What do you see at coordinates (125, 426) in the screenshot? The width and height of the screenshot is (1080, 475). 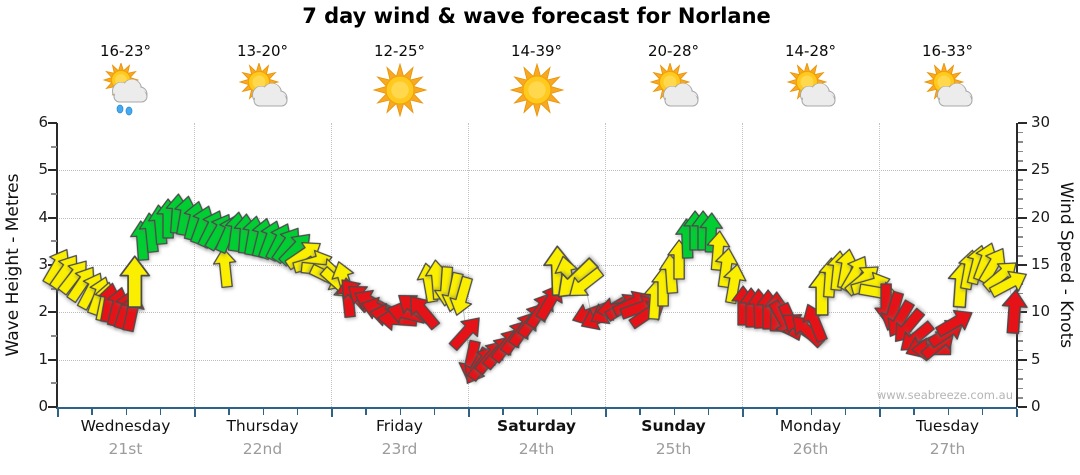 I see `day-name-label: Wednesday` at bounding box center [125, 426].